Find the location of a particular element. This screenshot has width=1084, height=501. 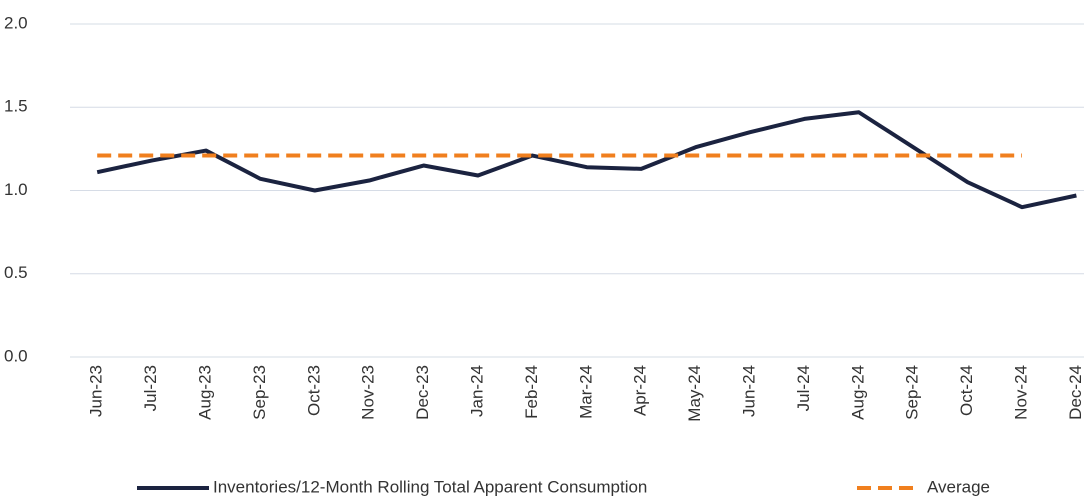

x-tick-label: Feb-24 is located at coordinates (531, 392).